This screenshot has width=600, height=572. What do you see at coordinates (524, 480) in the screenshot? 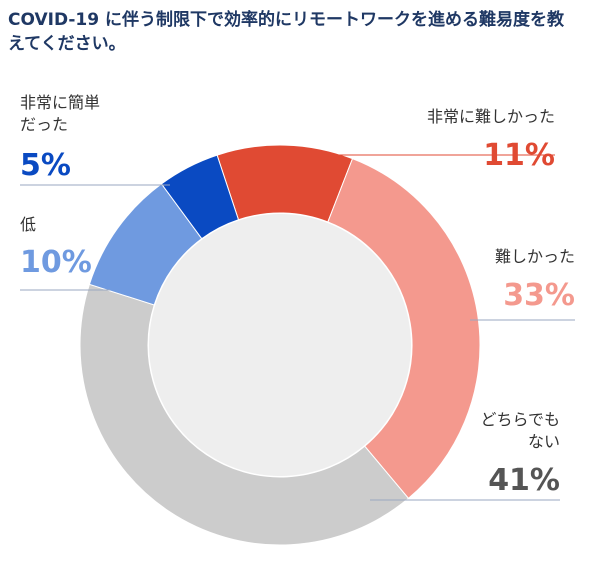
I see `value-label-2: 41%` at bounding box center [524, 480].